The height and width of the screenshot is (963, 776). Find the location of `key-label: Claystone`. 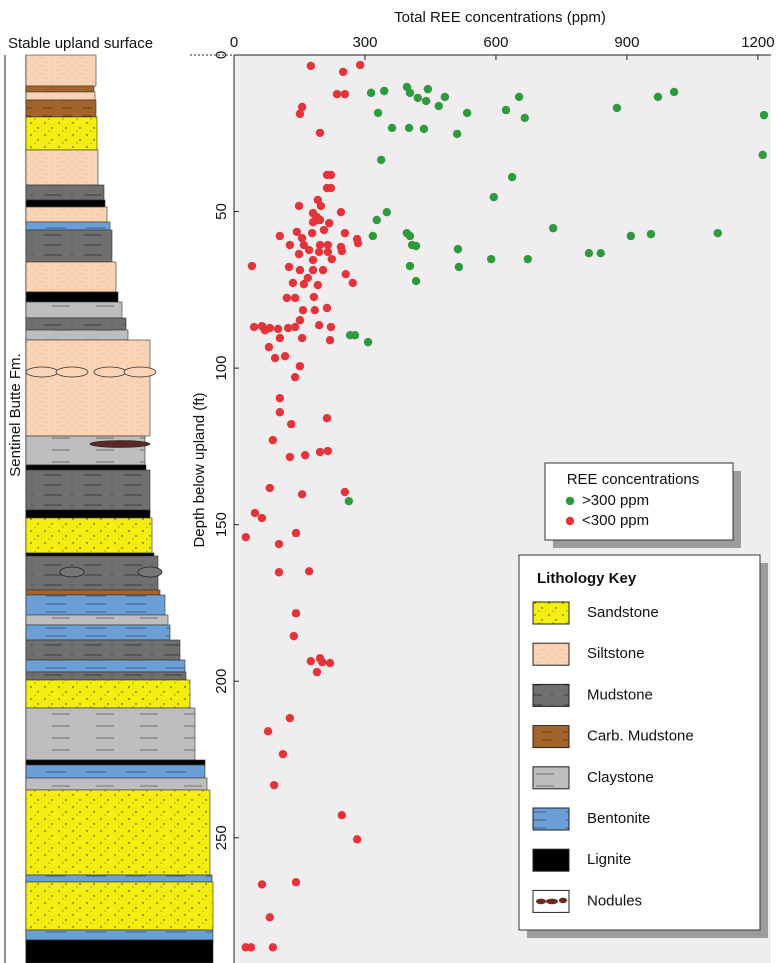

key-label: Claystone is located at coordinates (620, 777).